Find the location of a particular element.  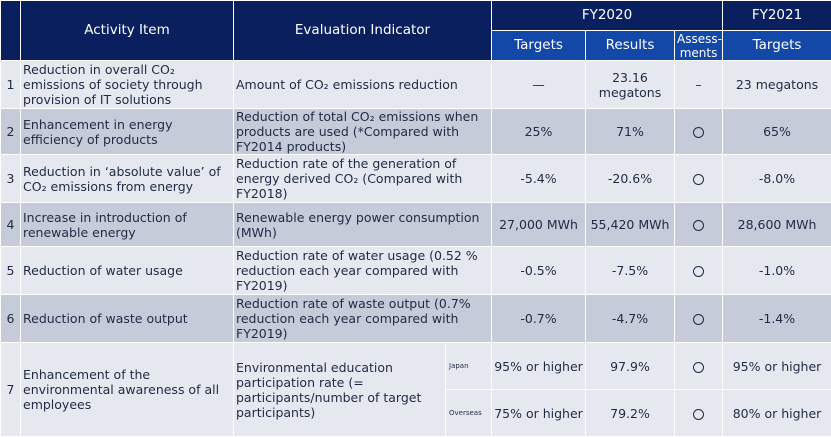

target-fy2020: -0.5% is located at coordinates (539, 271).